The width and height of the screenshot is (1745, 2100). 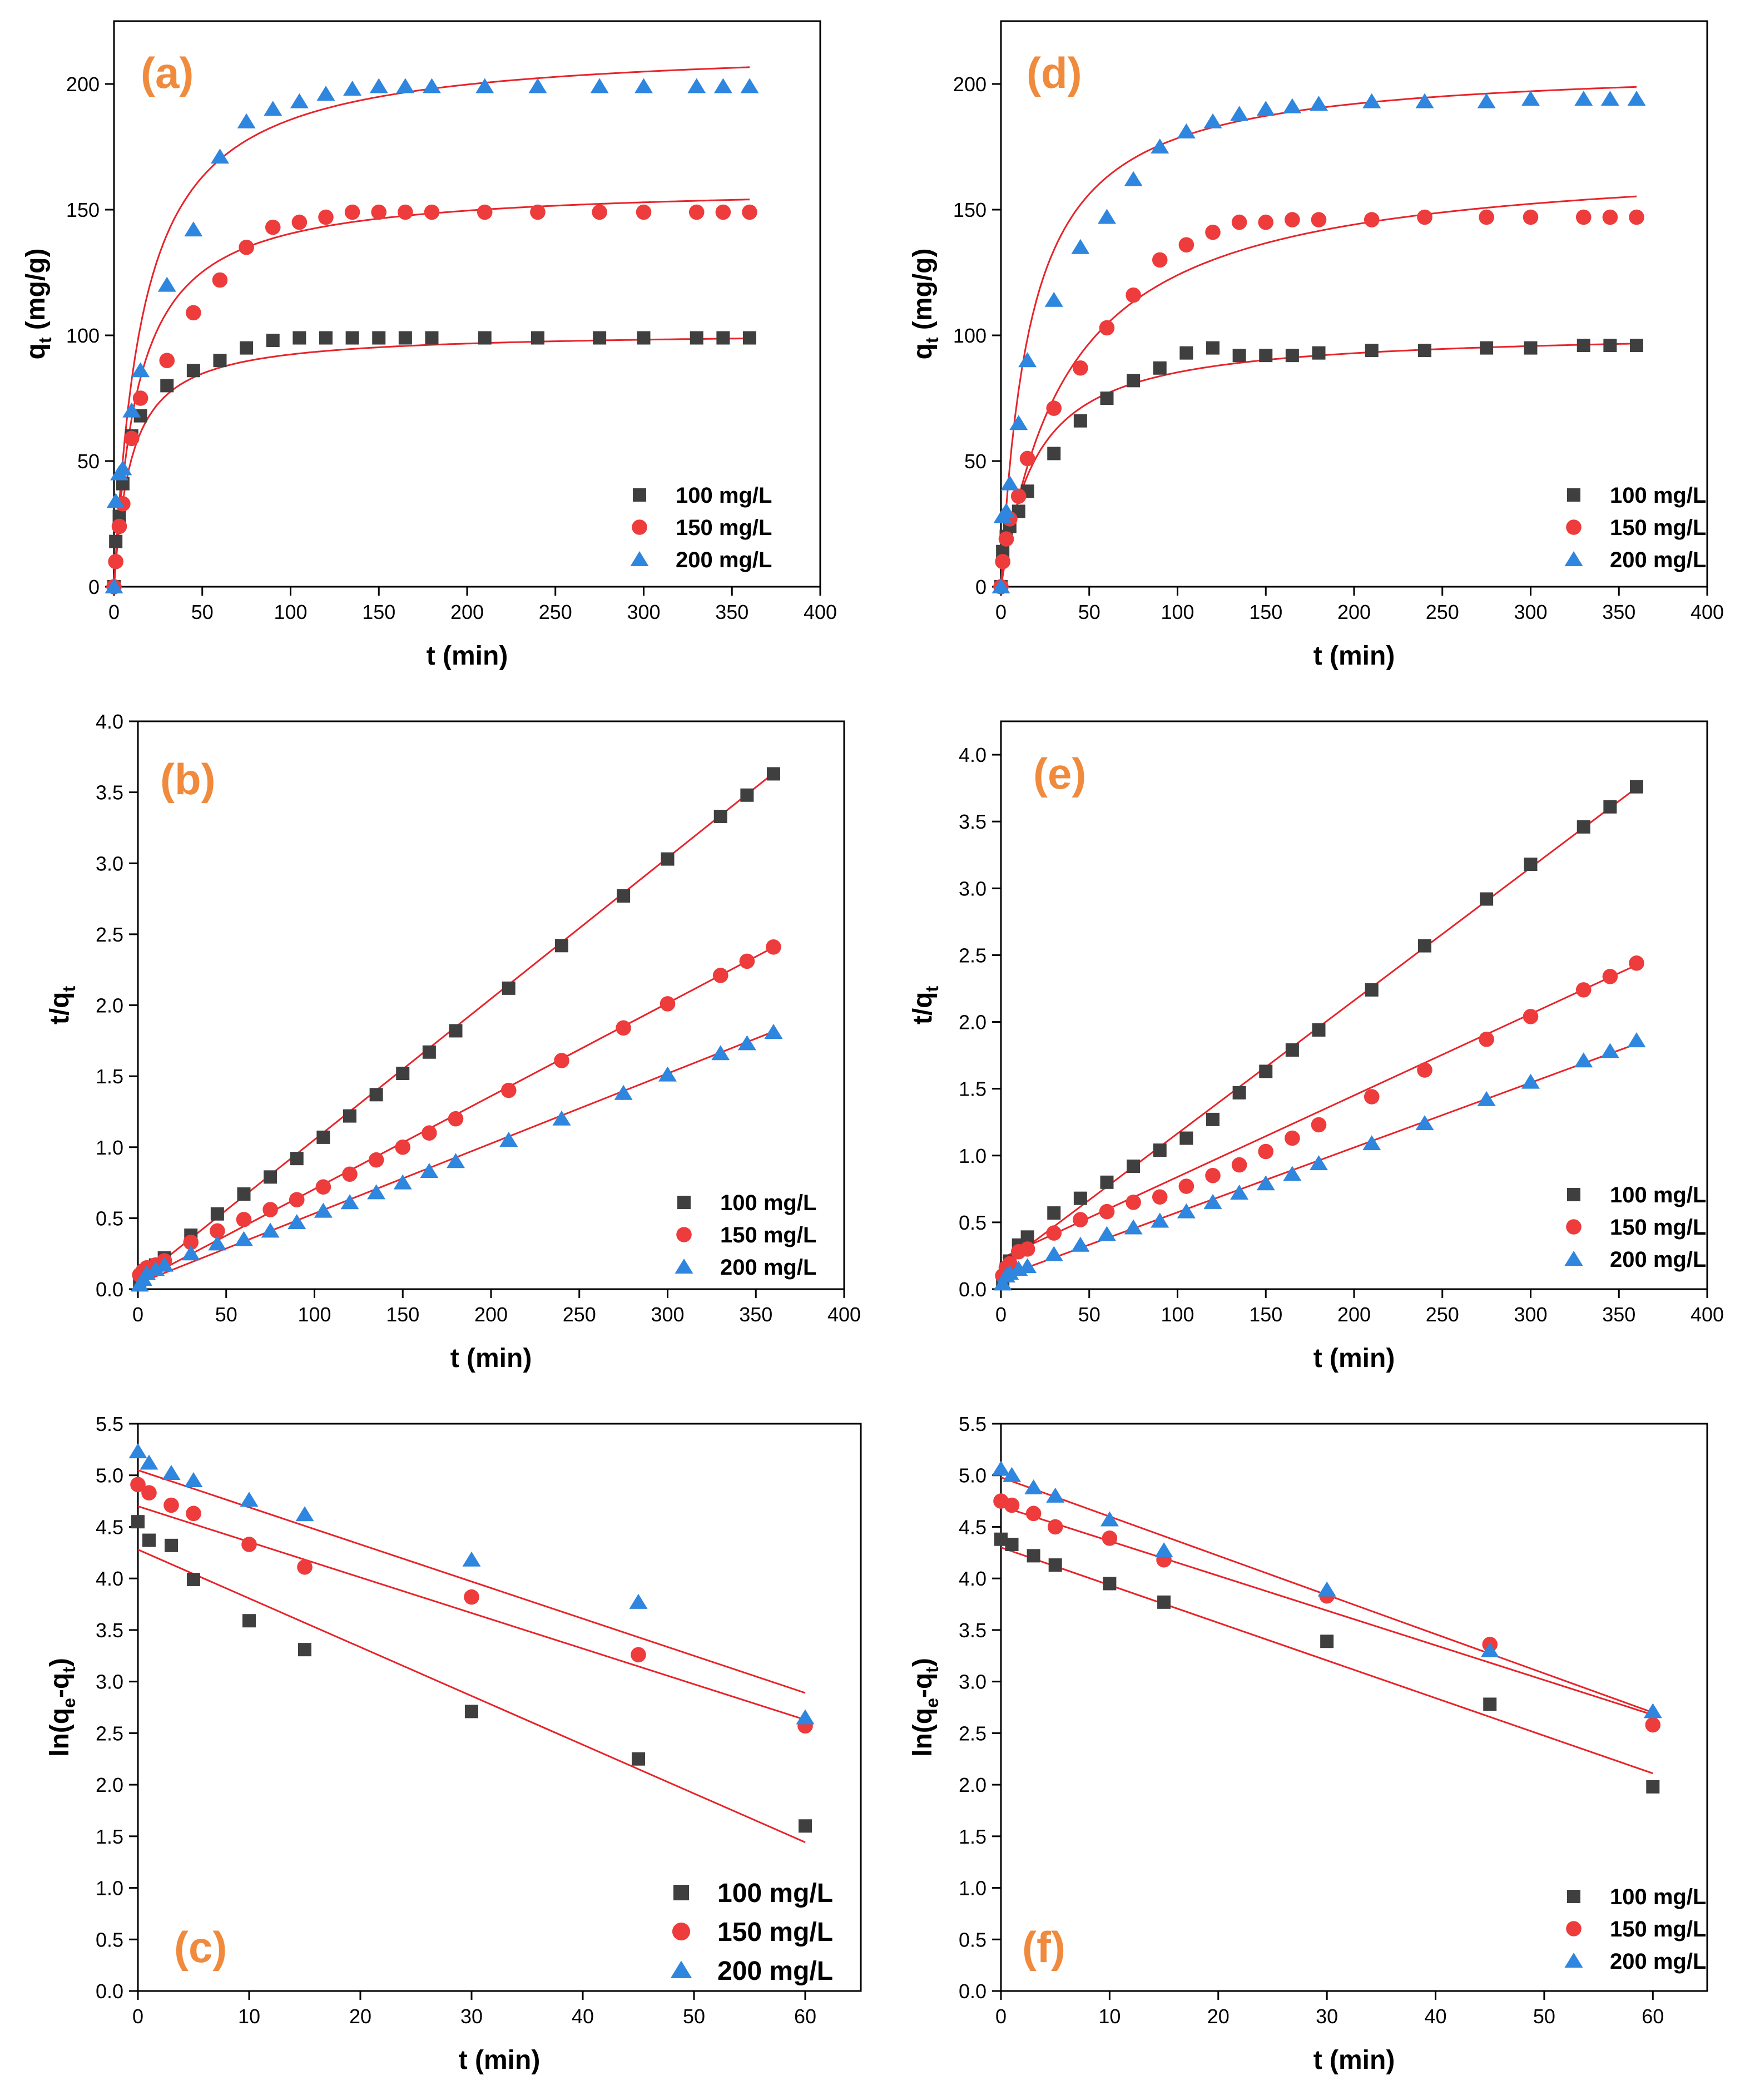 What do you see at coordinates (1177, 1315) in the screenshot?
I see `x-tick-label: 100` at bounding box center [1177, 1315].